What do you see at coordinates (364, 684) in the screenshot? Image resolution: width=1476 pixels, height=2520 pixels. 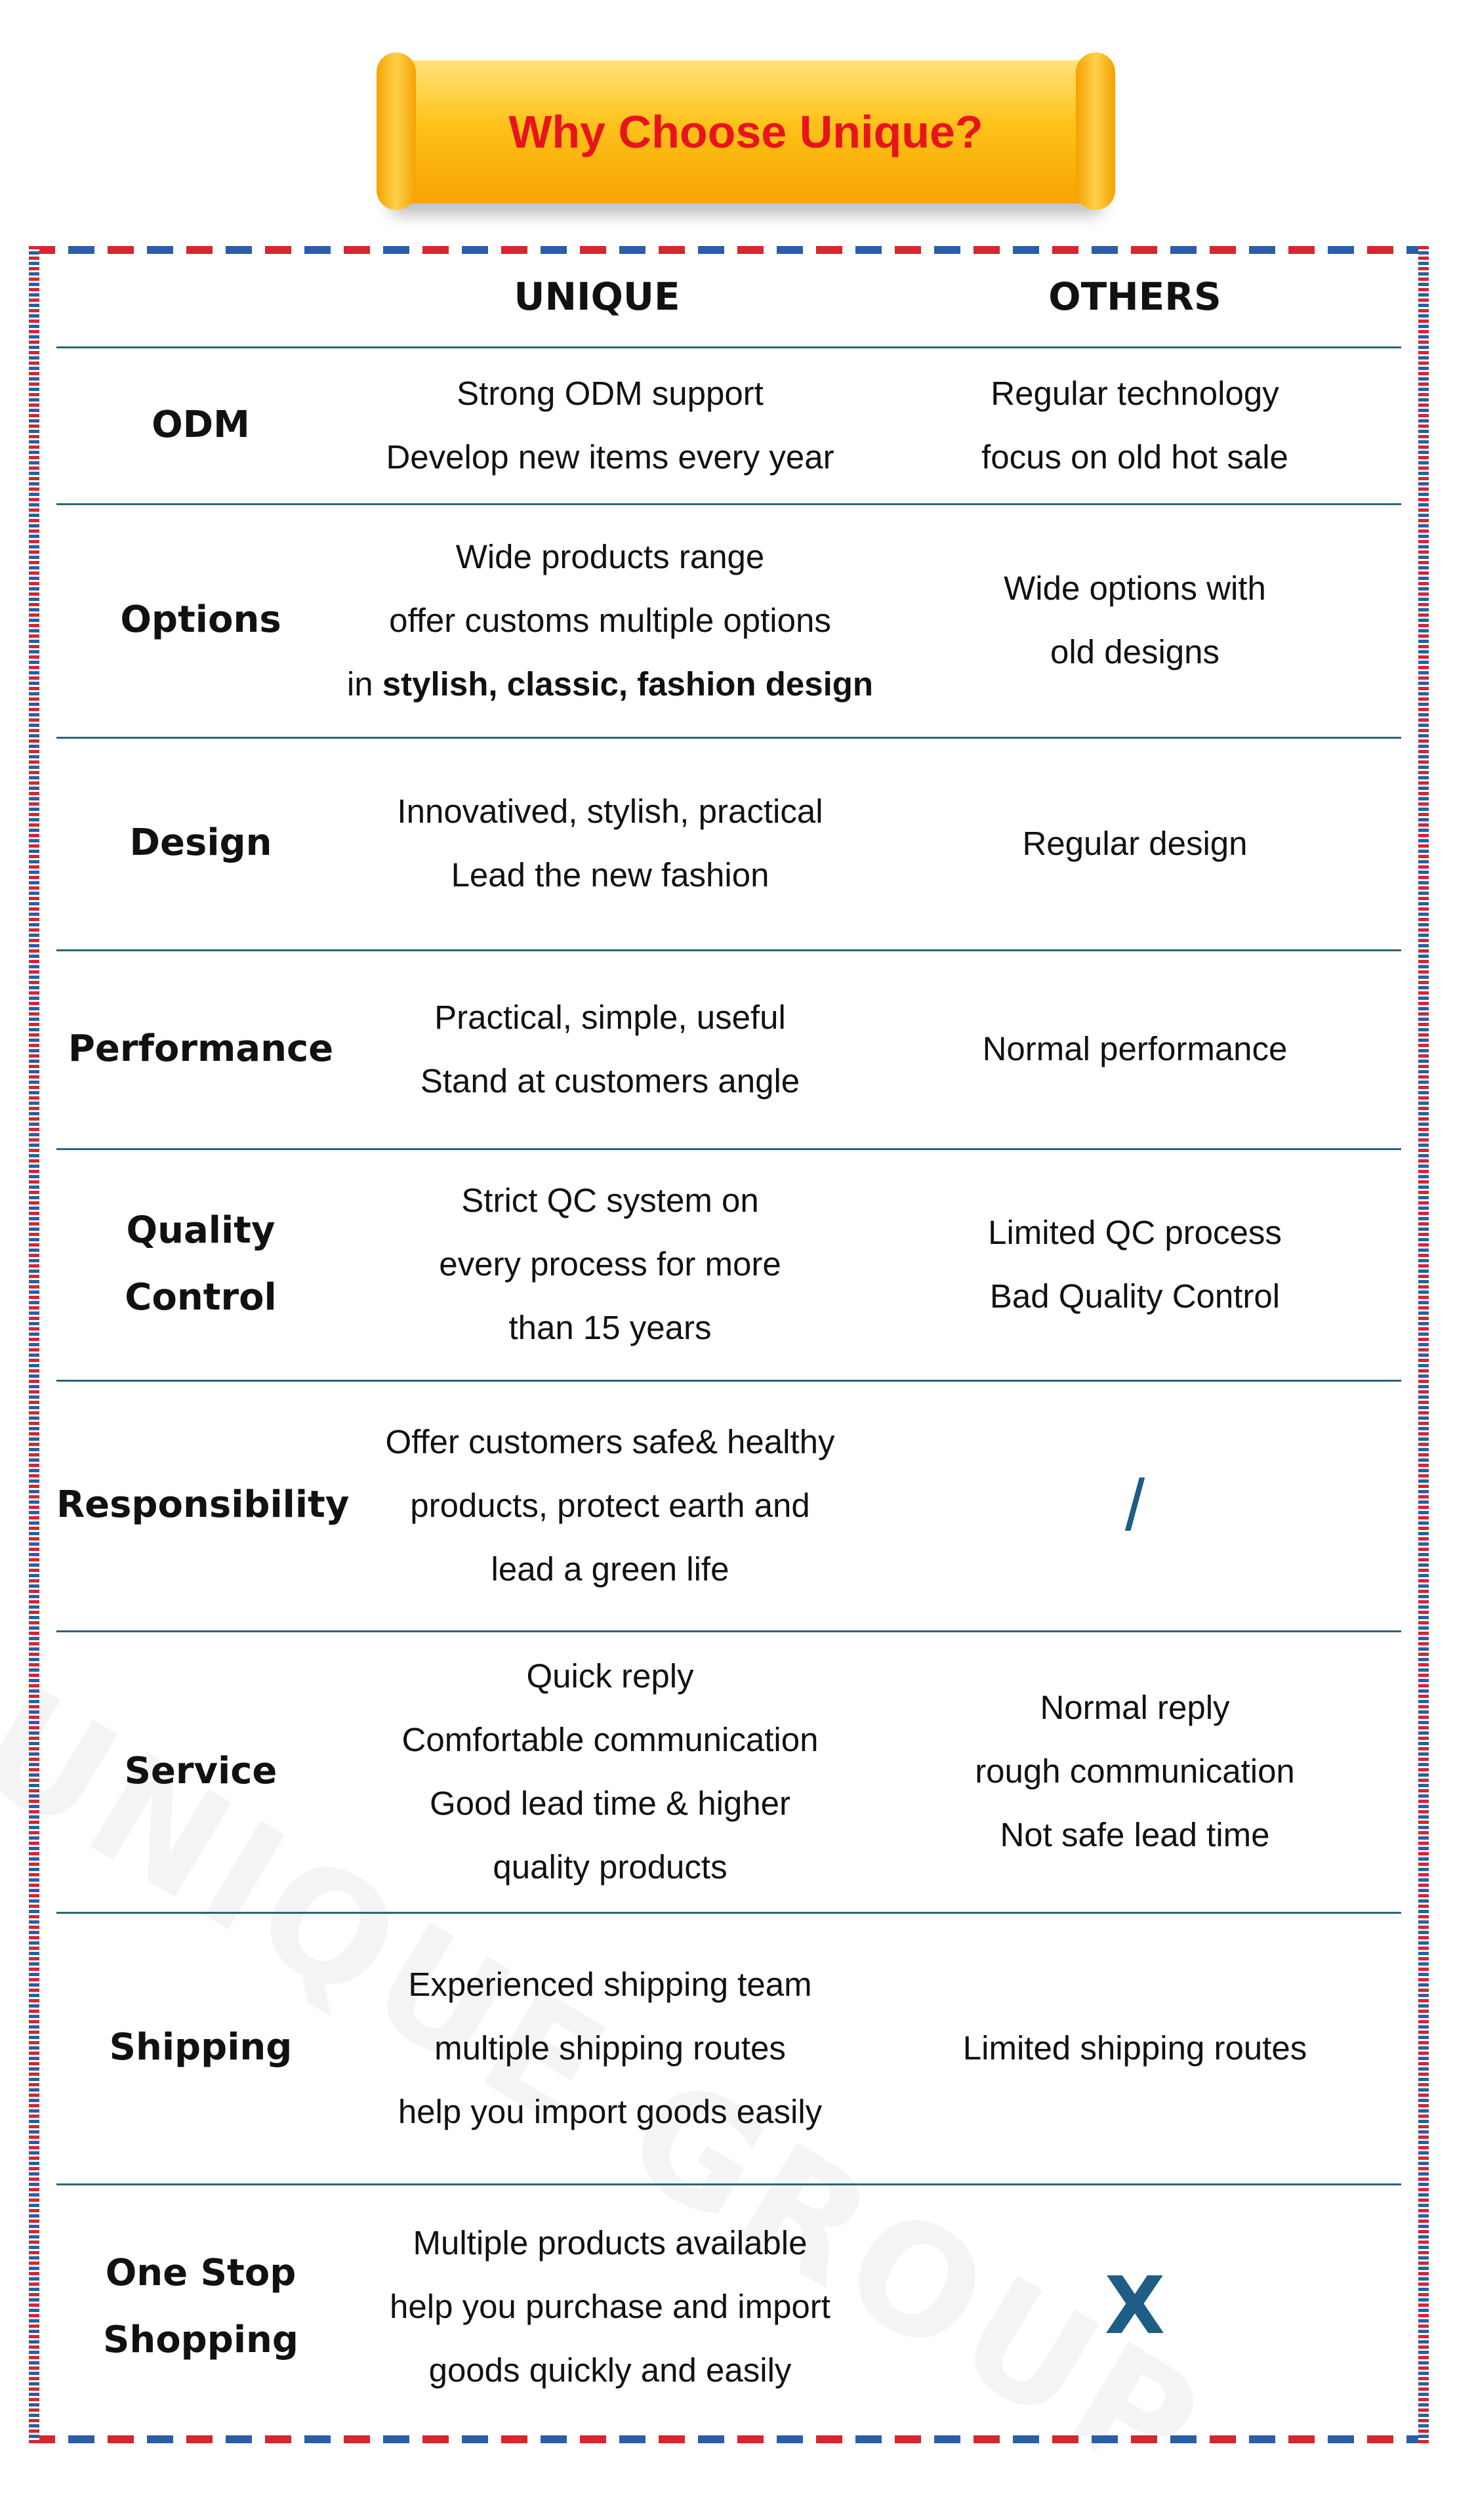 I see `text-part: in` at bounding box center [364, 684].